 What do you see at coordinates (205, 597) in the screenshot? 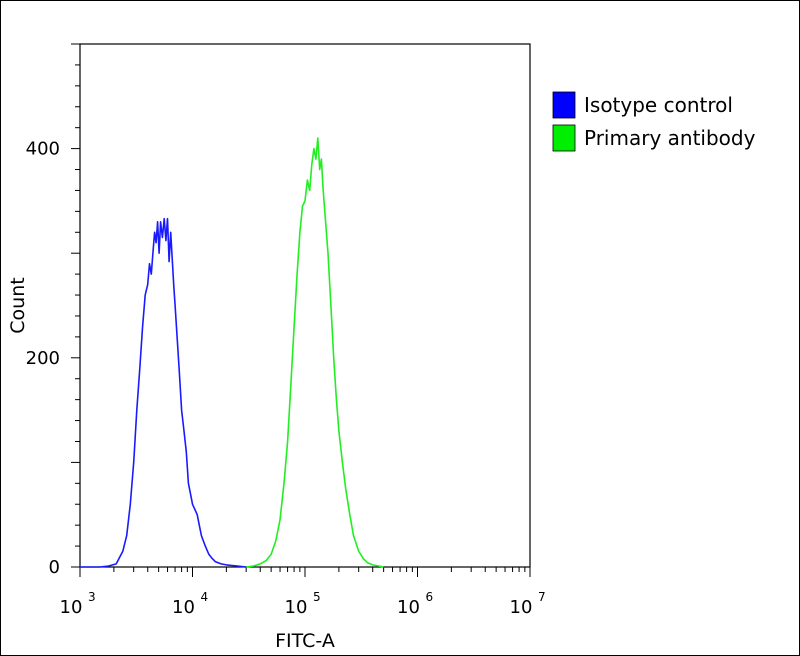
I see `x-tick-exponent: 4` at bounding box center [205, 597].